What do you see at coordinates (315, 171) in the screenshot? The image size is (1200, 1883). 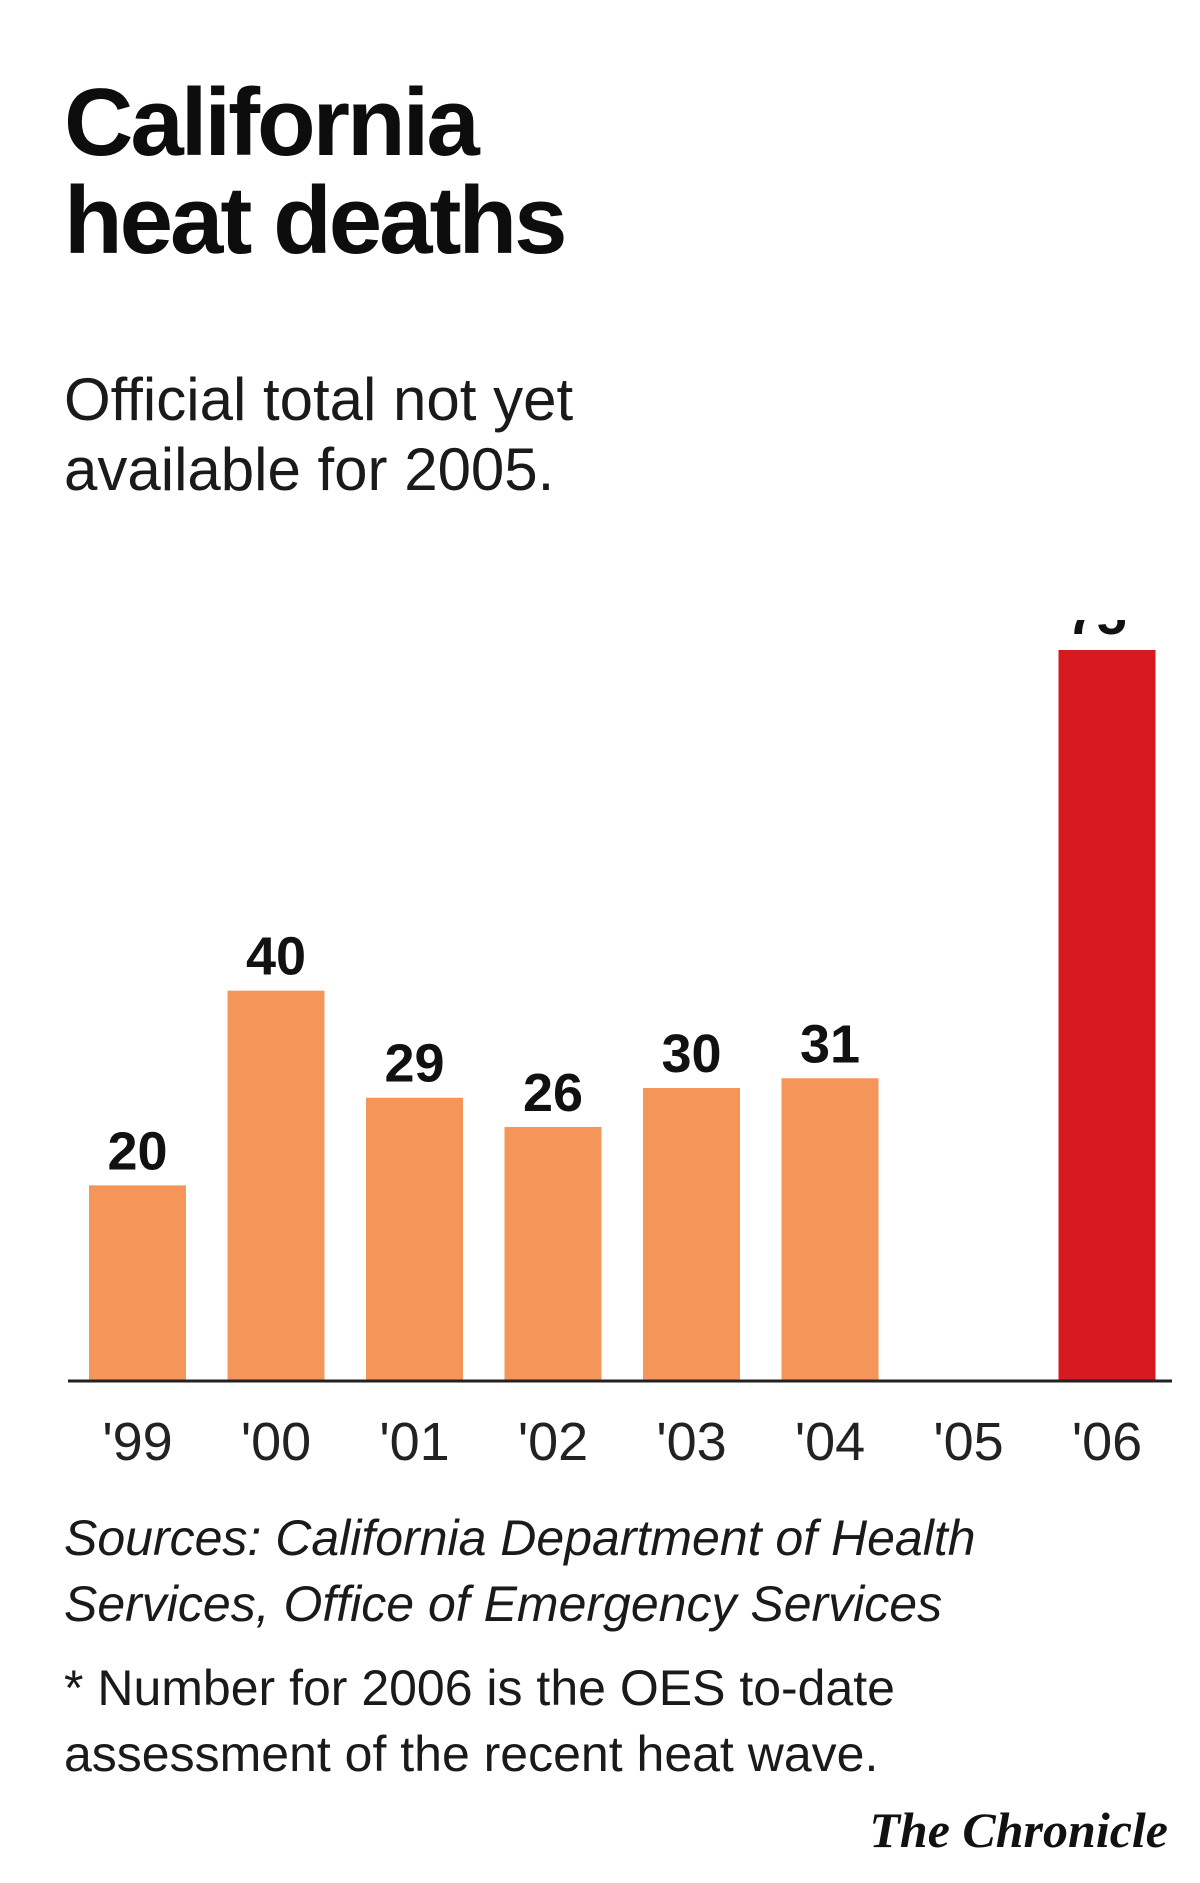 I see `chart-title: California heat deaths` at bounding box center [315, 171].